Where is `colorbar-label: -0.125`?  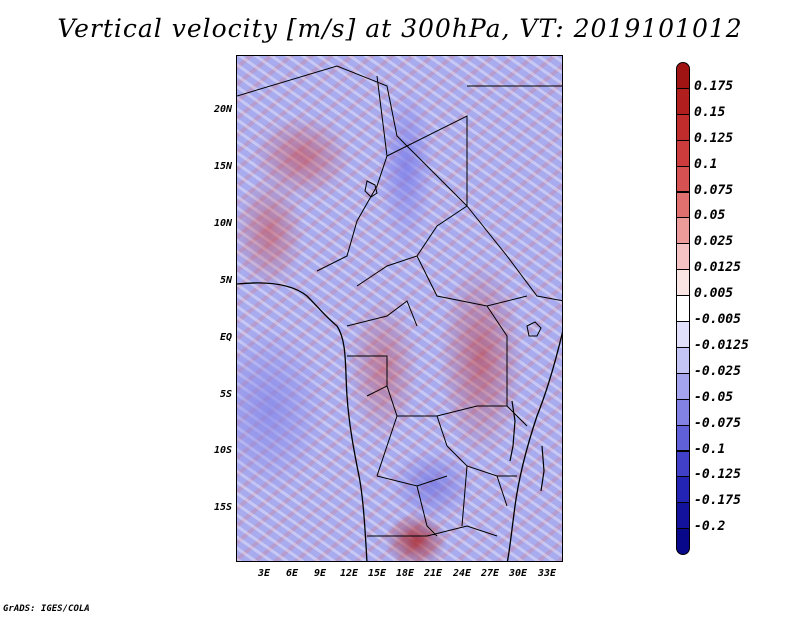 colorbar-label: -0.125 is located at coordinates (717, 475).